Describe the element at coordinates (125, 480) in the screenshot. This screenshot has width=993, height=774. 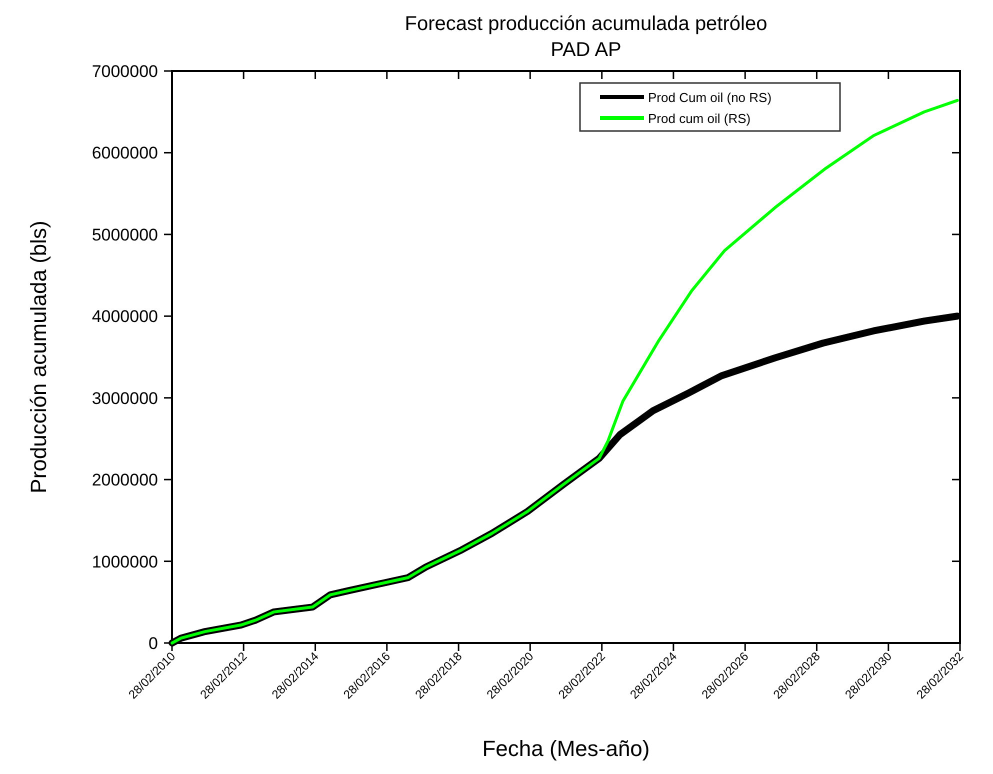
I see `y-tick-label: 2000000` at that location.